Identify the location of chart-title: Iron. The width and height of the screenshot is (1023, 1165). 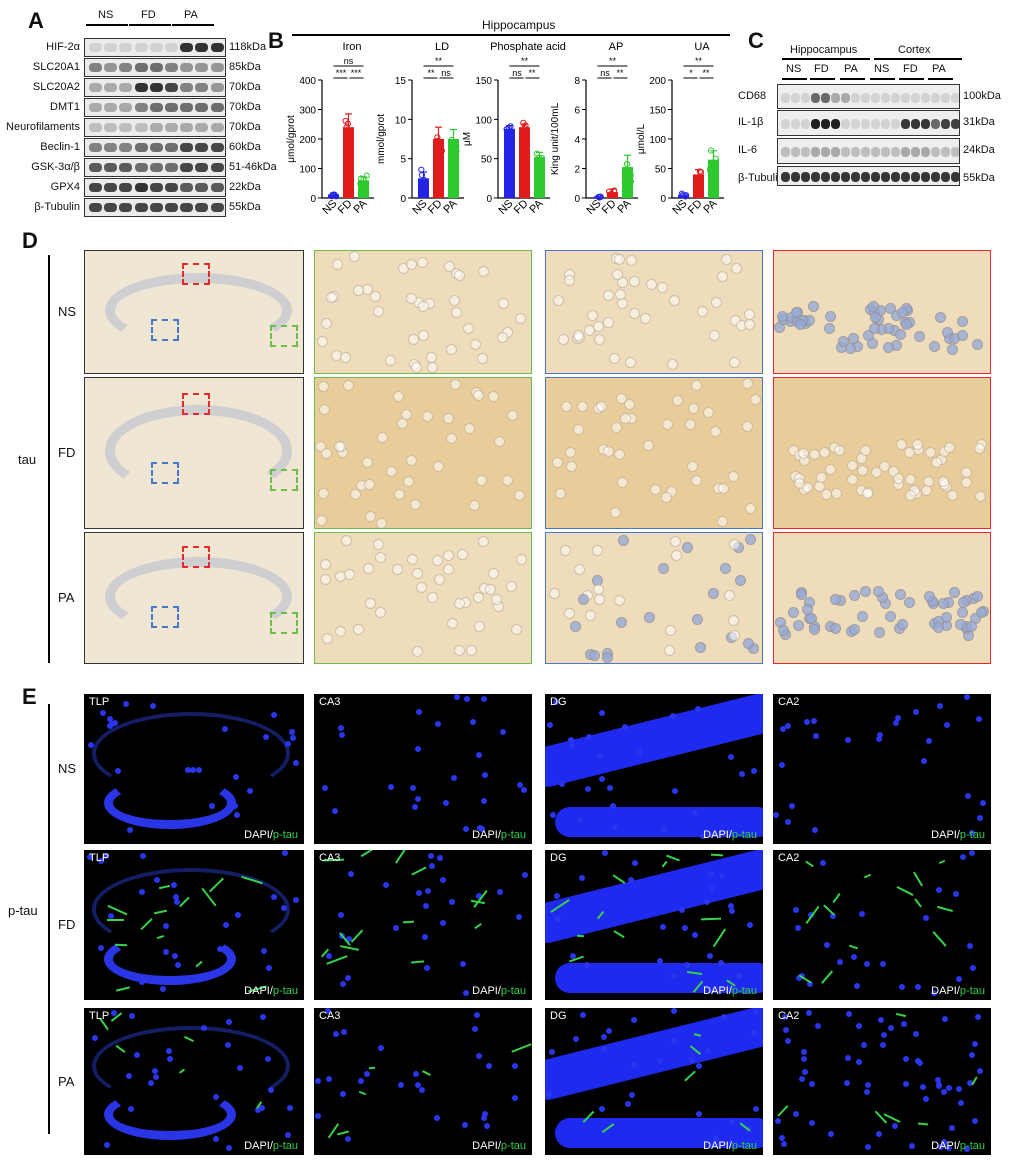
(352, 47).